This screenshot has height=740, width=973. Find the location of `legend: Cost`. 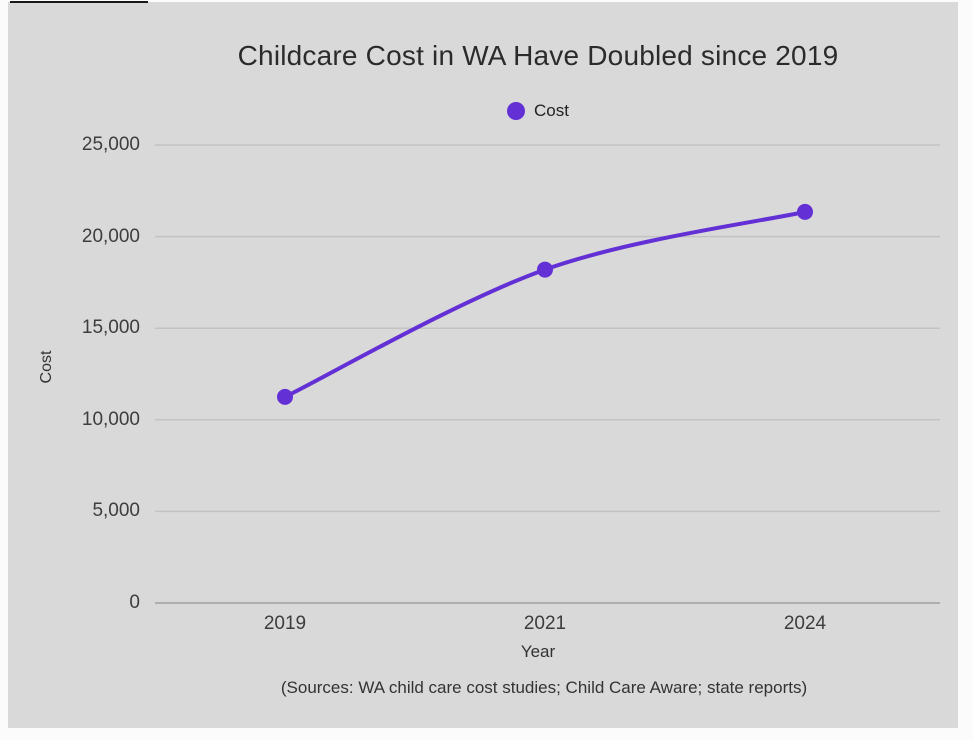

legend: Cost is located at coordinates (538, 111).